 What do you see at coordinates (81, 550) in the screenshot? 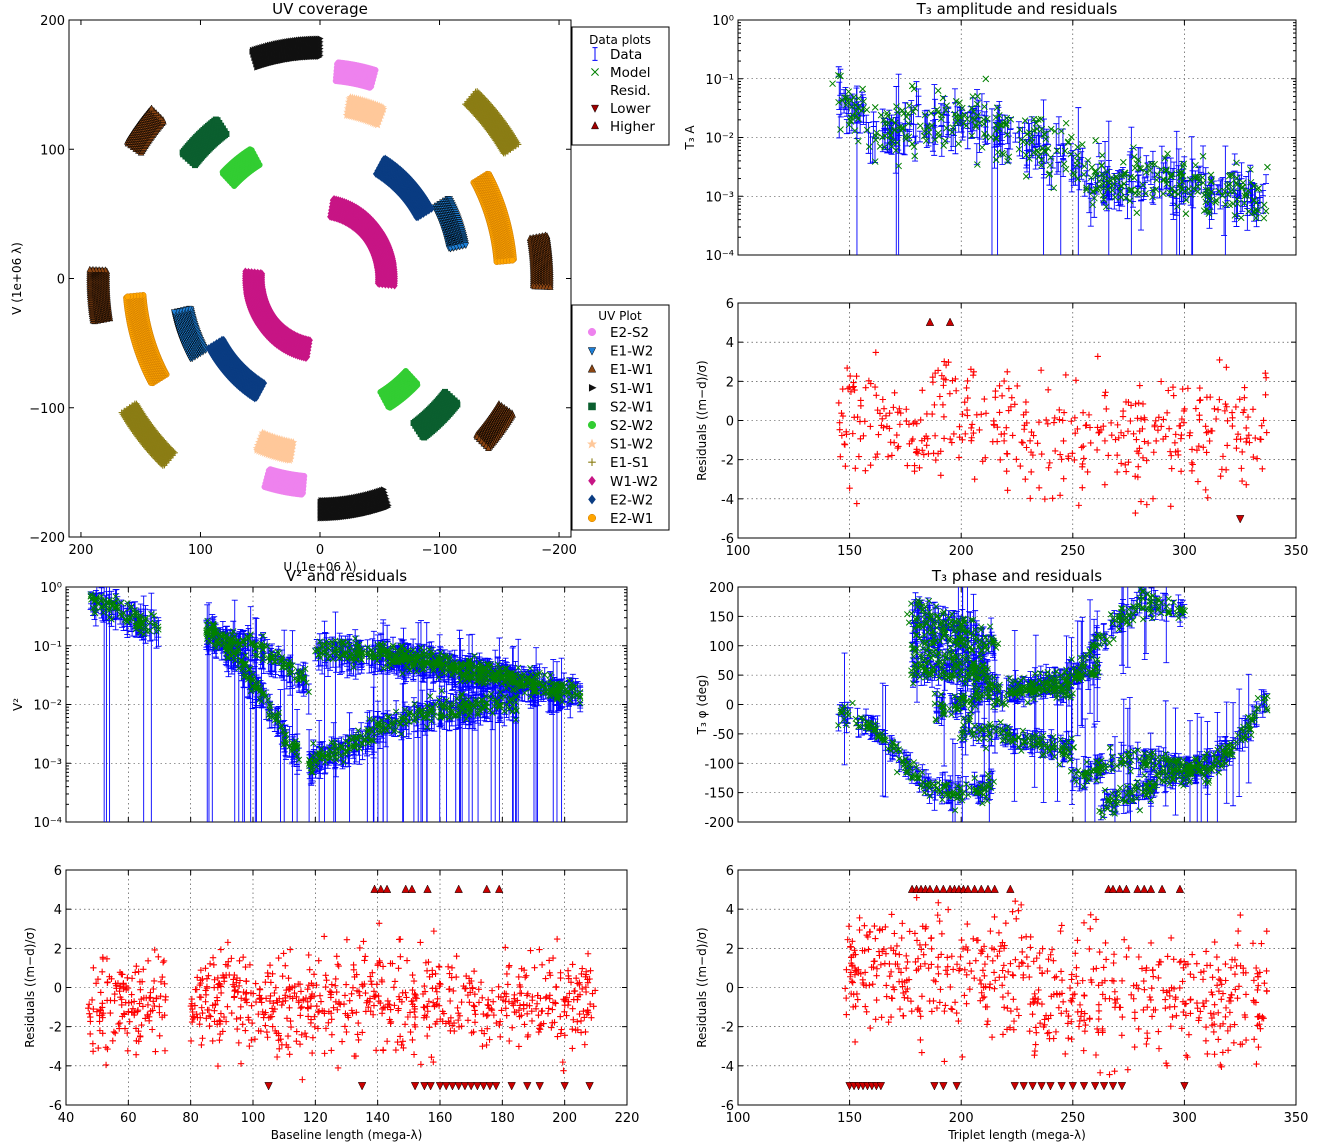
I see `x-tick-label: 200` at bounding box center [81, 550].